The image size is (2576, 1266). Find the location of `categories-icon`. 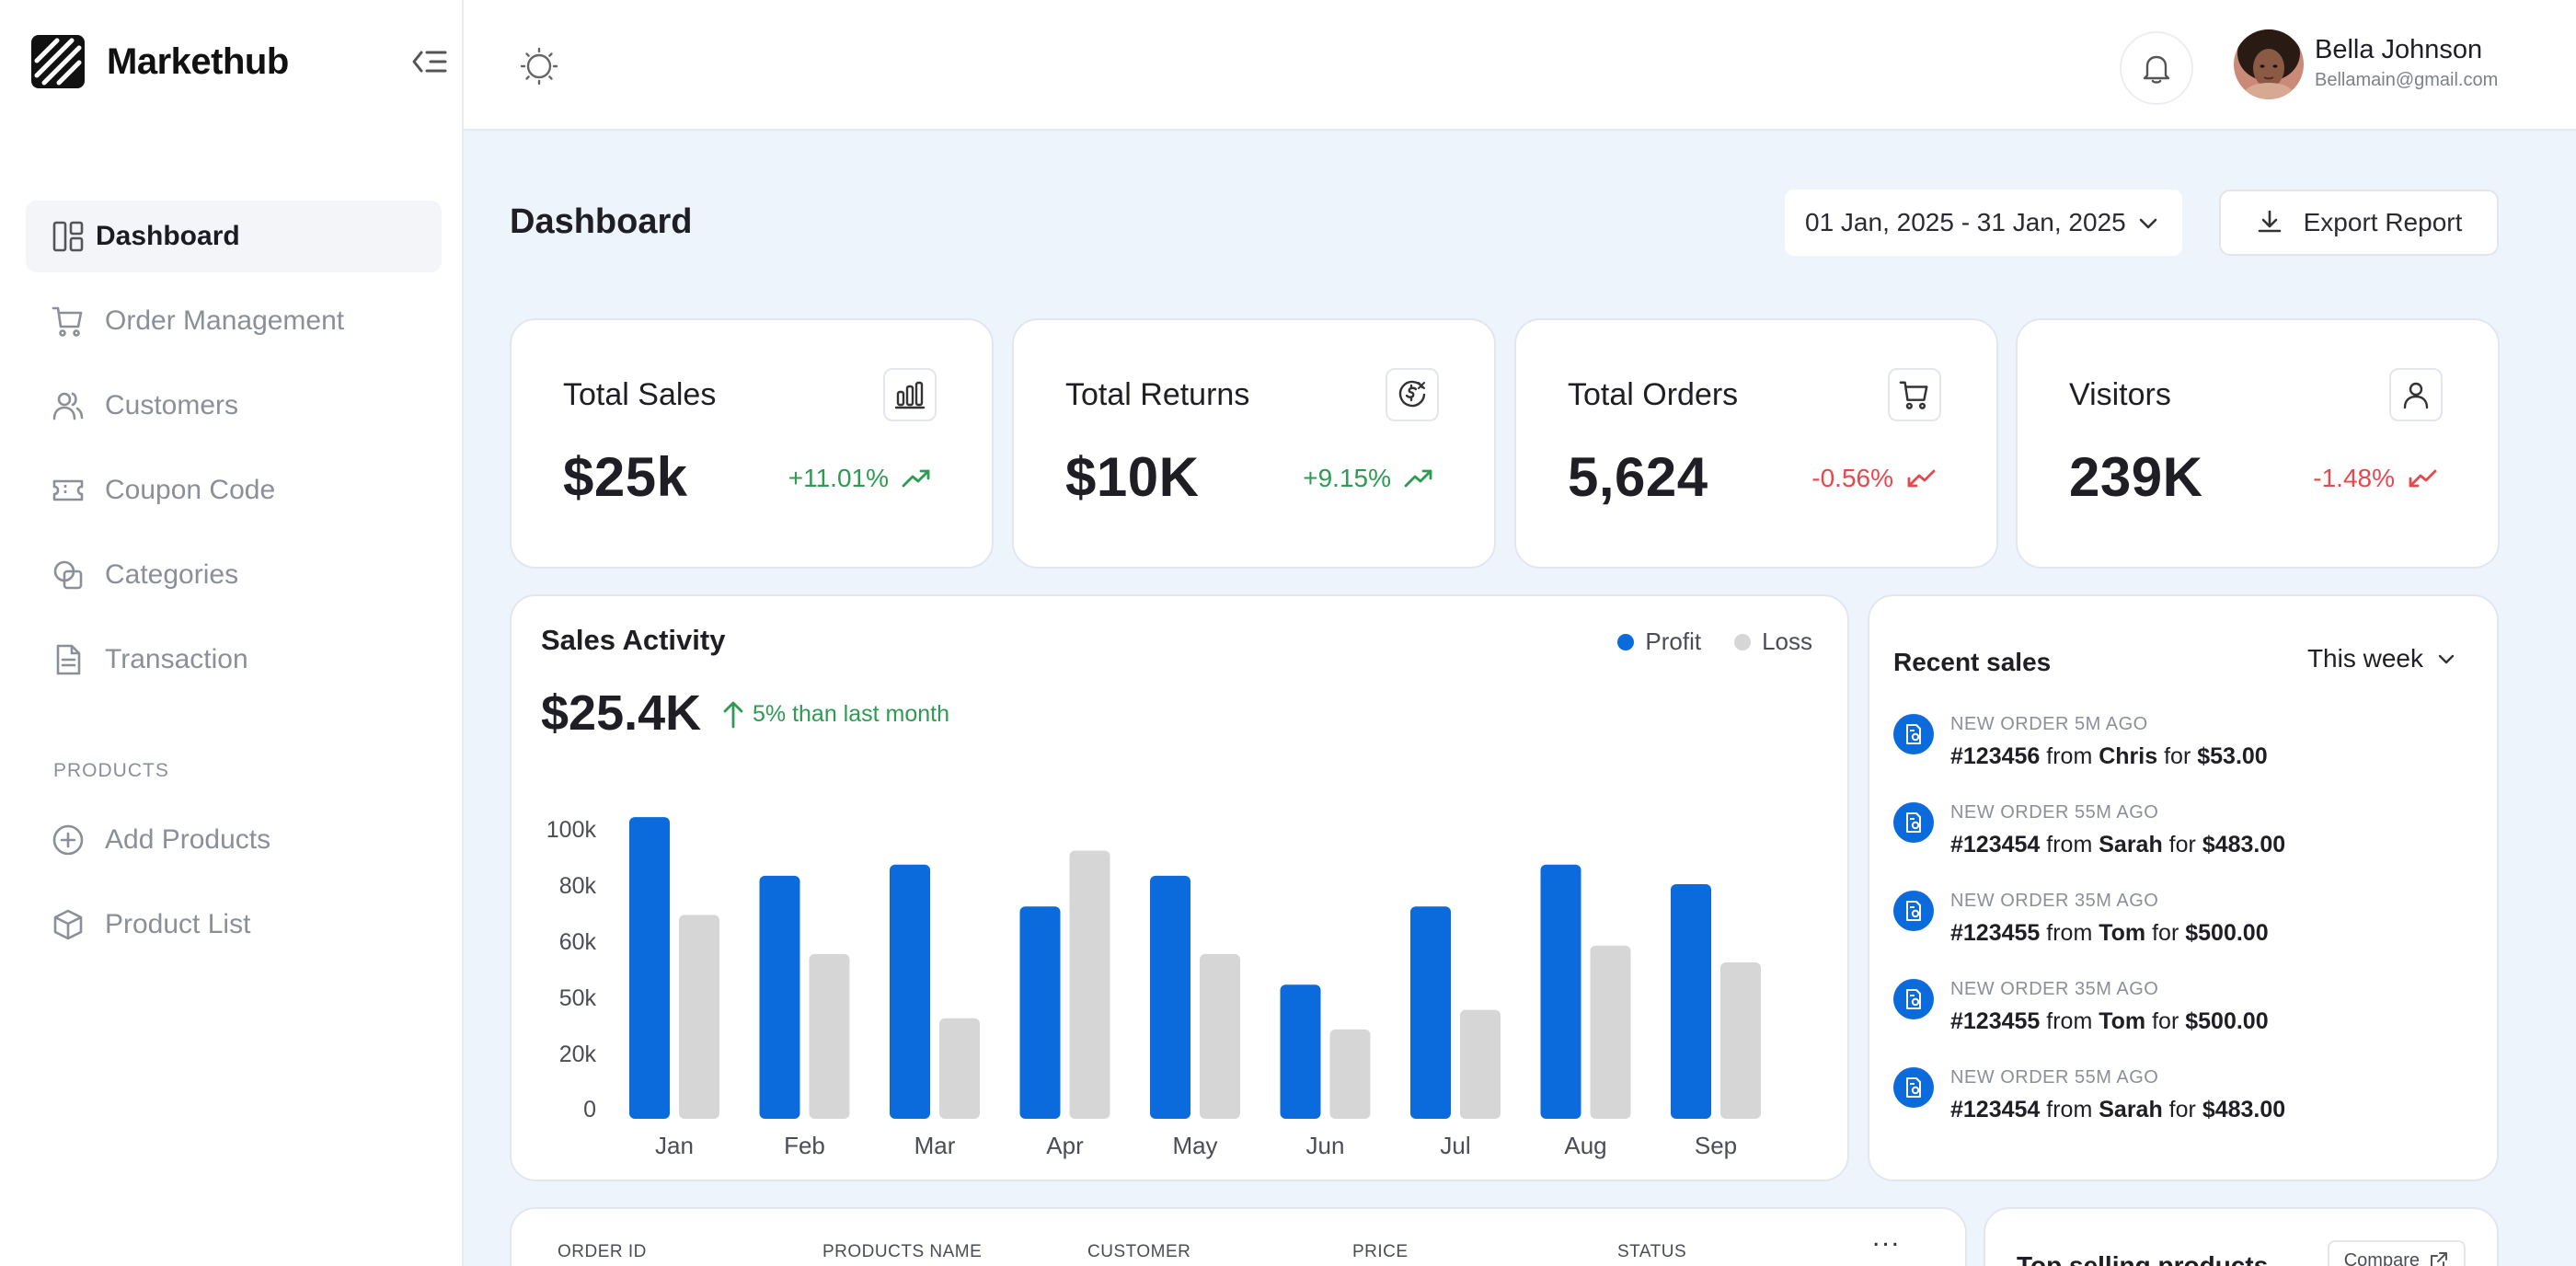

categories-icon is located at coordinates (68, 575).